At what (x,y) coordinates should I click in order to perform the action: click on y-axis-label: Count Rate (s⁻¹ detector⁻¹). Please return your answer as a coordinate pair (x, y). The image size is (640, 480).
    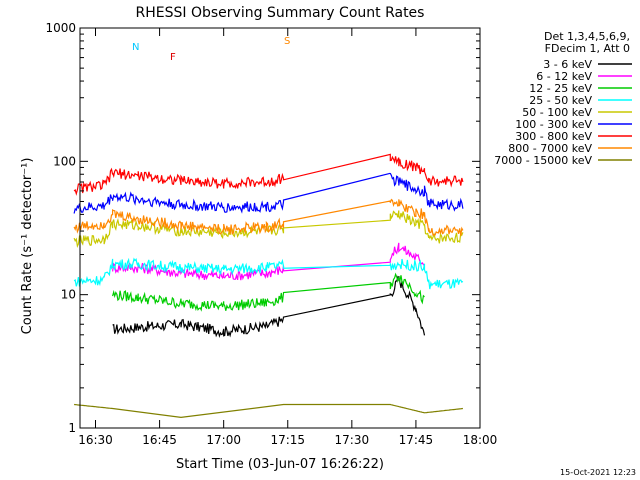
    Looking at the image, I should click on (27, 246).